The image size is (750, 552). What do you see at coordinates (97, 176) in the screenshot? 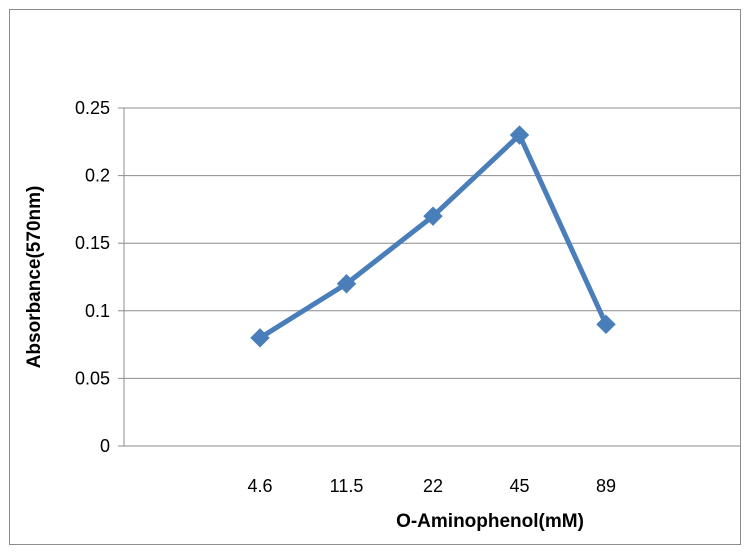
I see `y-tick-label: 0.2` at bounding box center [97, 176].